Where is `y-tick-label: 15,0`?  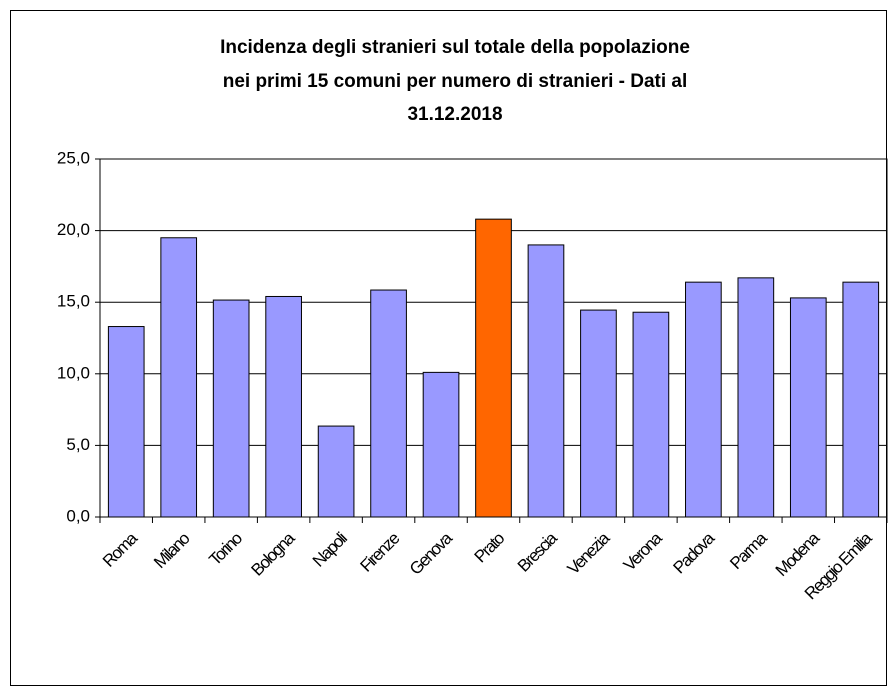 y-tick-label: 15,0 is located at coordinates (73, 301).